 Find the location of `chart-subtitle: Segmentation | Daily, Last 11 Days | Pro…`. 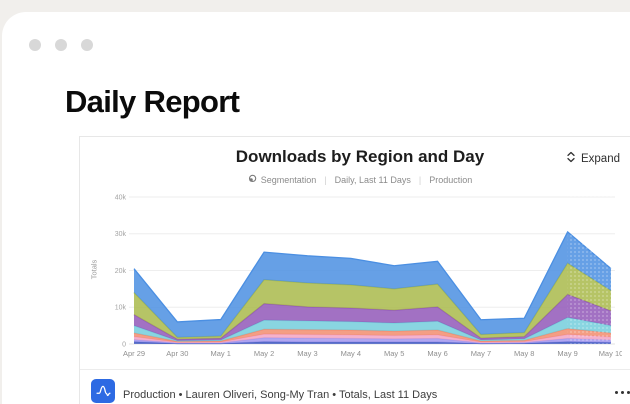

chart-subtitle: Segmentation | Daily, Last 11 Days | Pro… is located at coordinates (355, 179).